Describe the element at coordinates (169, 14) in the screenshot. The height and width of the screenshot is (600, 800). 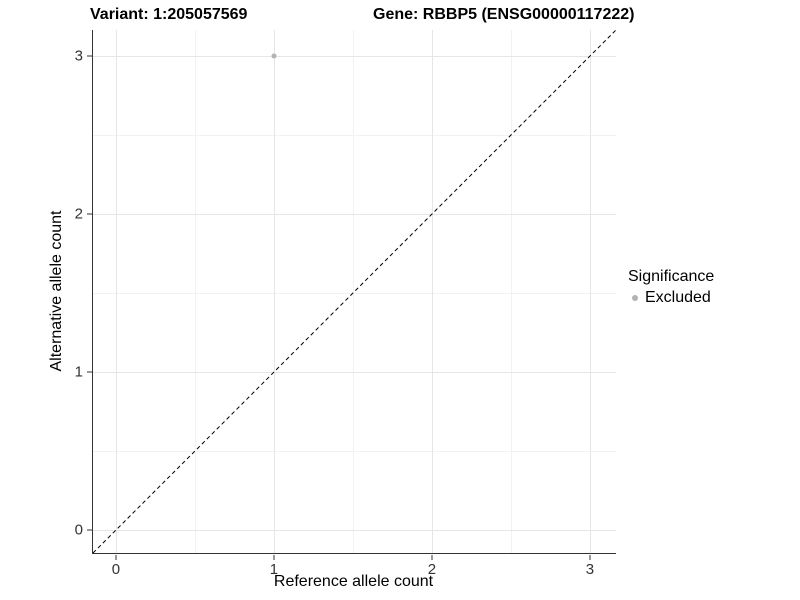
I see `plot-title-variant: Variant: 1:205057569` at that location.